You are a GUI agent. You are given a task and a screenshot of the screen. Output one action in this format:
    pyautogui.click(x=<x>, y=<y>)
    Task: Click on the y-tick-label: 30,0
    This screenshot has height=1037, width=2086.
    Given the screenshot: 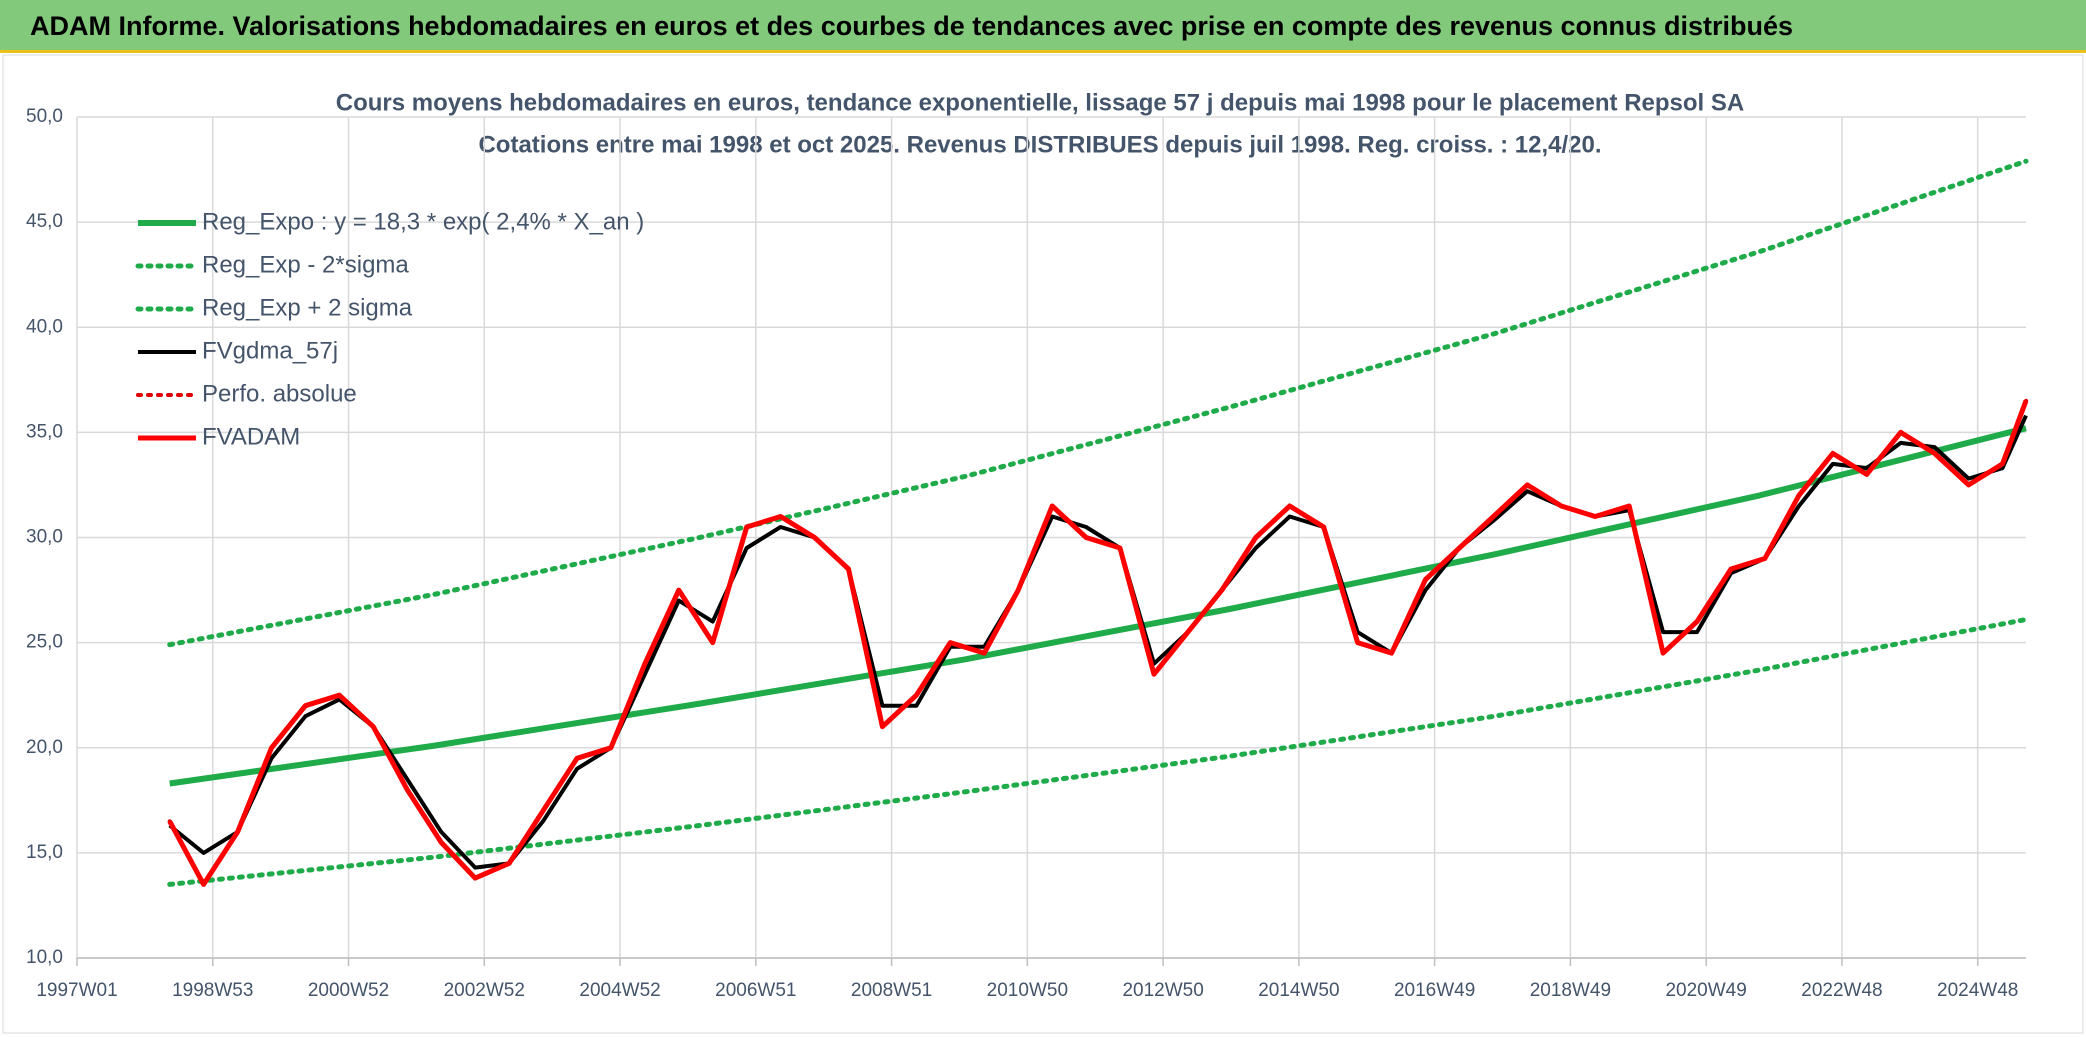 What is the action you would take?
    pyautogui.click(x=44, y=537)
    